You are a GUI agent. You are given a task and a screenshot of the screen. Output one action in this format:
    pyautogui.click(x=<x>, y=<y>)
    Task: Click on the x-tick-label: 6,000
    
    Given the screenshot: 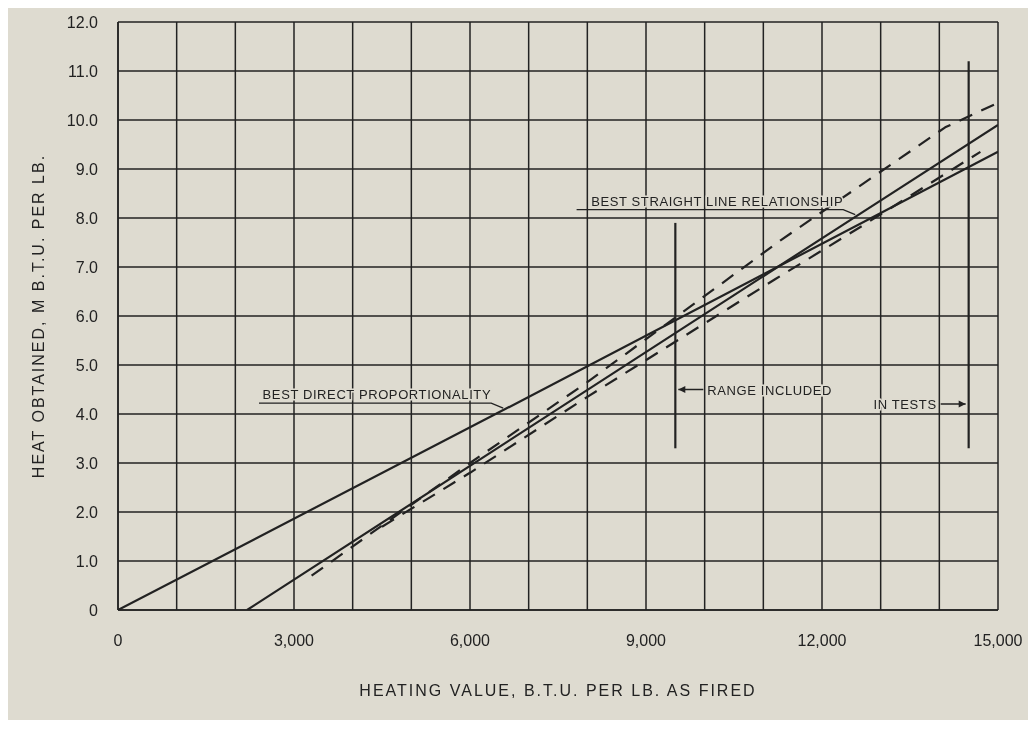 What is the action you would take?
    pyautogui.click(x=470, y=640)
    